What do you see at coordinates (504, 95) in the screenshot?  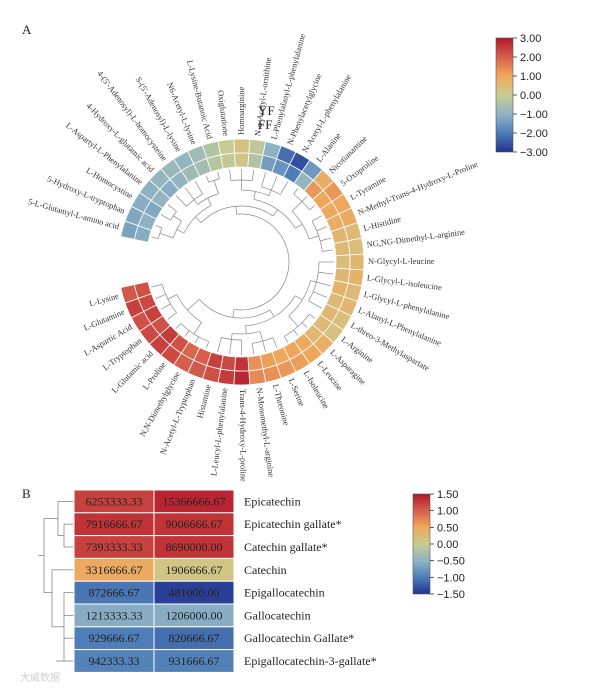 I see `colorbar-a` at bounding box center [504, 95].